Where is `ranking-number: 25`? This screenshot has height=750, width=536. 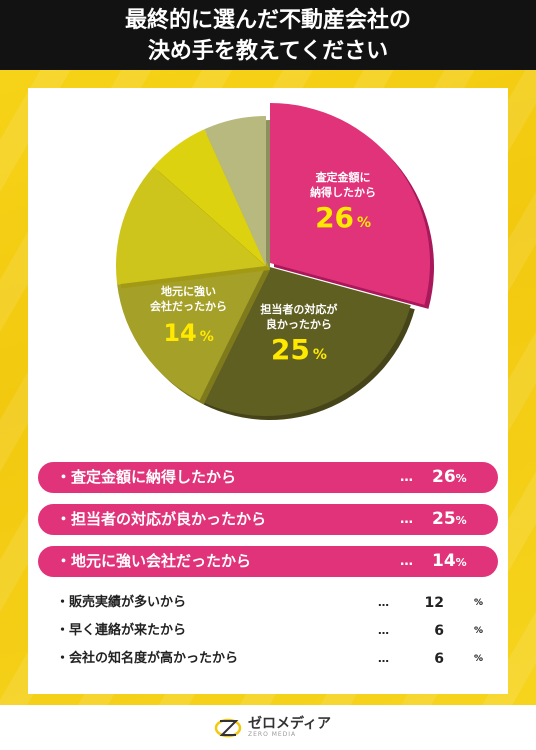
ranking-number: 25 is located at coordinates (444, 519).